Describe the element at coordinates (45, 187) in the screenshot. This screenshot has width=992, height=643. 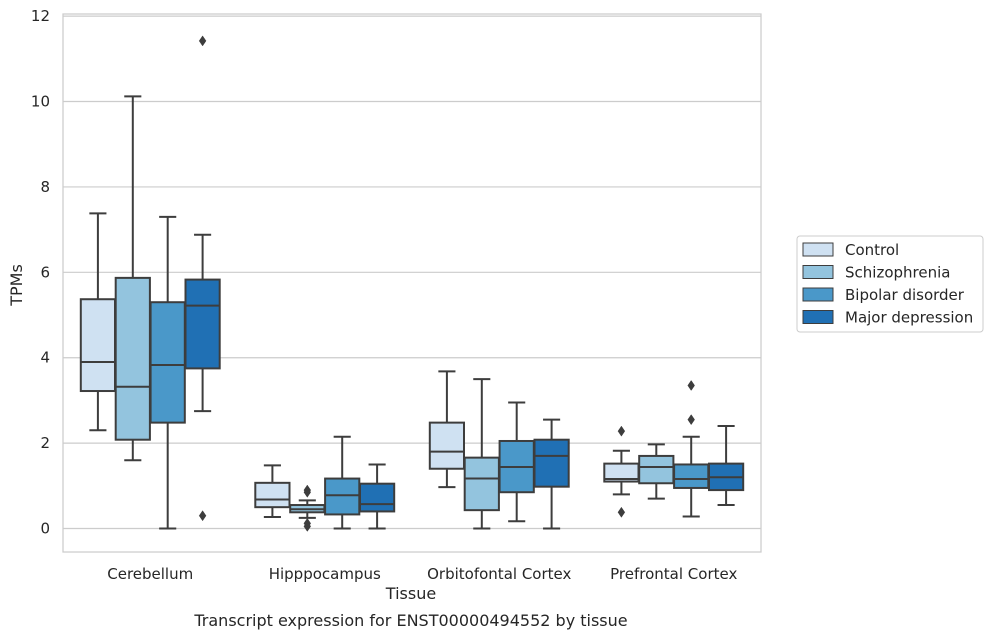
I see `y-tick-label: 8` at that location.